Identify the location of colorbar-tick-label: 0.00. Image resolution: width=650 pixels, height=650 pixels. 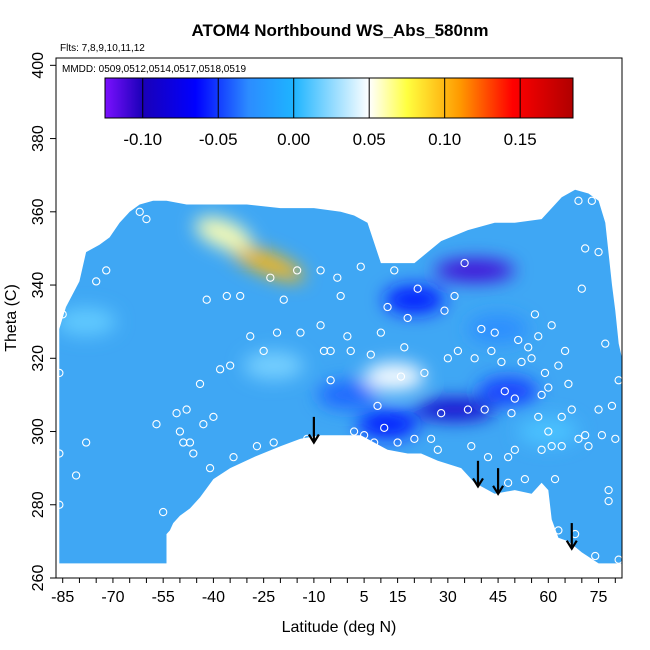
(293, 139).